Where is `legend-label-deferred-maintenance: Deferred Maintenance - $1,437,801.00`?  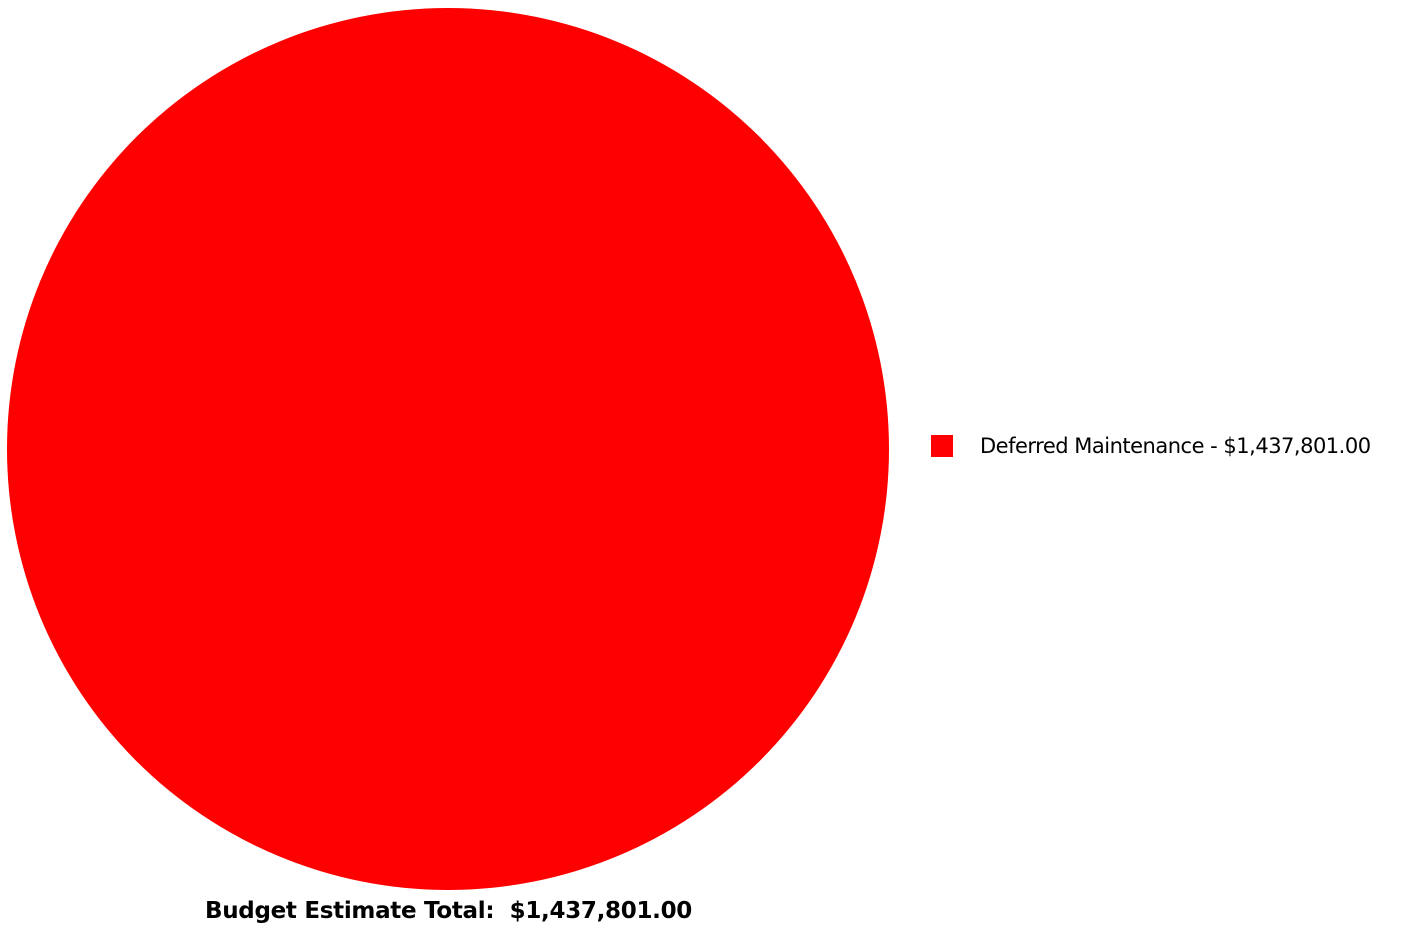 legend-label-deferred-maintenance: Deferred Maintenance - $1,437,801.00 is located at coordinates (1175, 446).